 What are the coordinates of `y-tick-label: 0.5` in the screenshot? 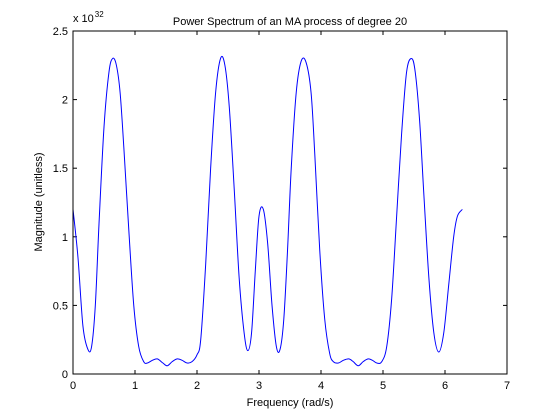 It's located at (60, 306).